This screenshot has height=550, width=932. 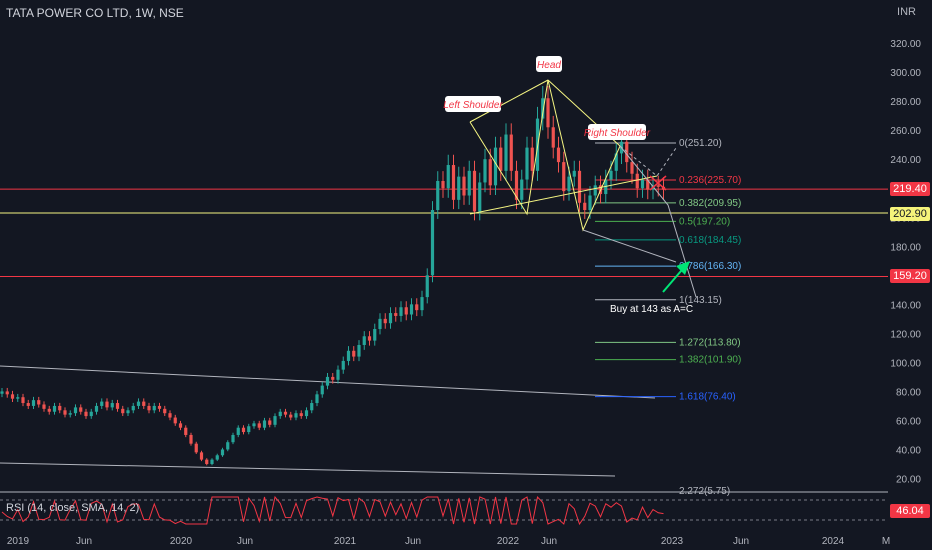 What do you see at coordinates (700, 143) in the screenshot?
I see `fib-label-0: 0(251.20)` at bounding box center [700, 143].